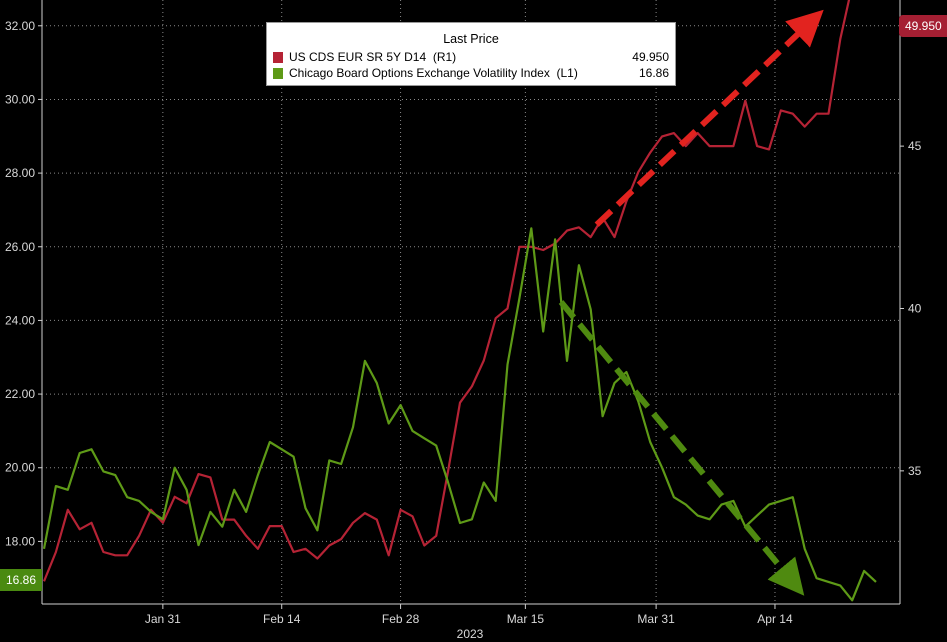  I want to click on up-trend-arrow, so click(709, 118).